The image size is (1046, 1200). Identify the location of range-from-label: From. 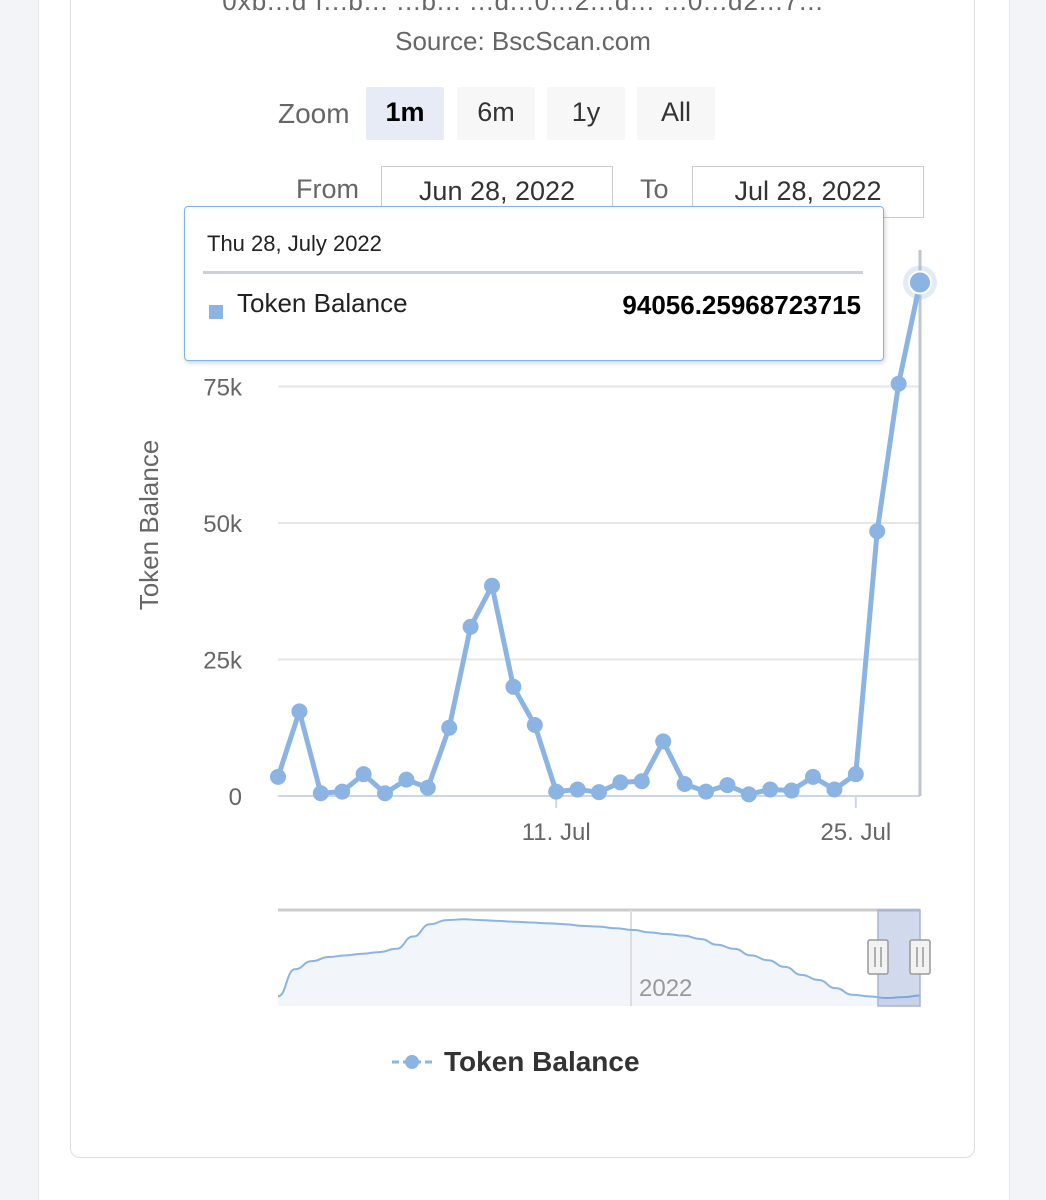
(327, 189).